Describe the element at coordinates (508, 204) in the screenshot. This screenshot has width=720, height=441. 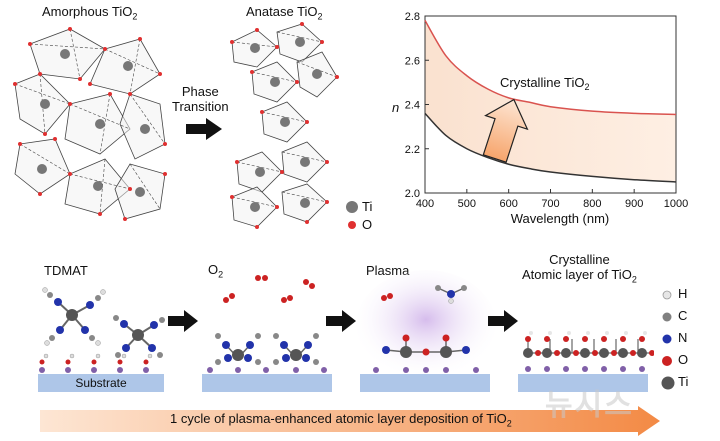
I see `x-tick-label: 600` at that location.